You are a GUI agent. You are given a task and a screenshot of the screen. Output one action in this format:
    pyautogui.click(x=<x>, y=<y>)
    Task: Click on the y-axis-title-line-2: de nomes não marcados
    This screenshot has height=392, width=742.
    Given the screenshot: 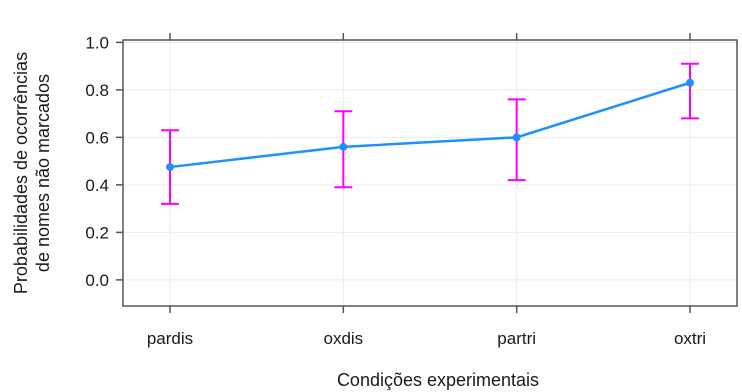 What is the action you would take?
    pyautogui.click(x=43, y=173)
    